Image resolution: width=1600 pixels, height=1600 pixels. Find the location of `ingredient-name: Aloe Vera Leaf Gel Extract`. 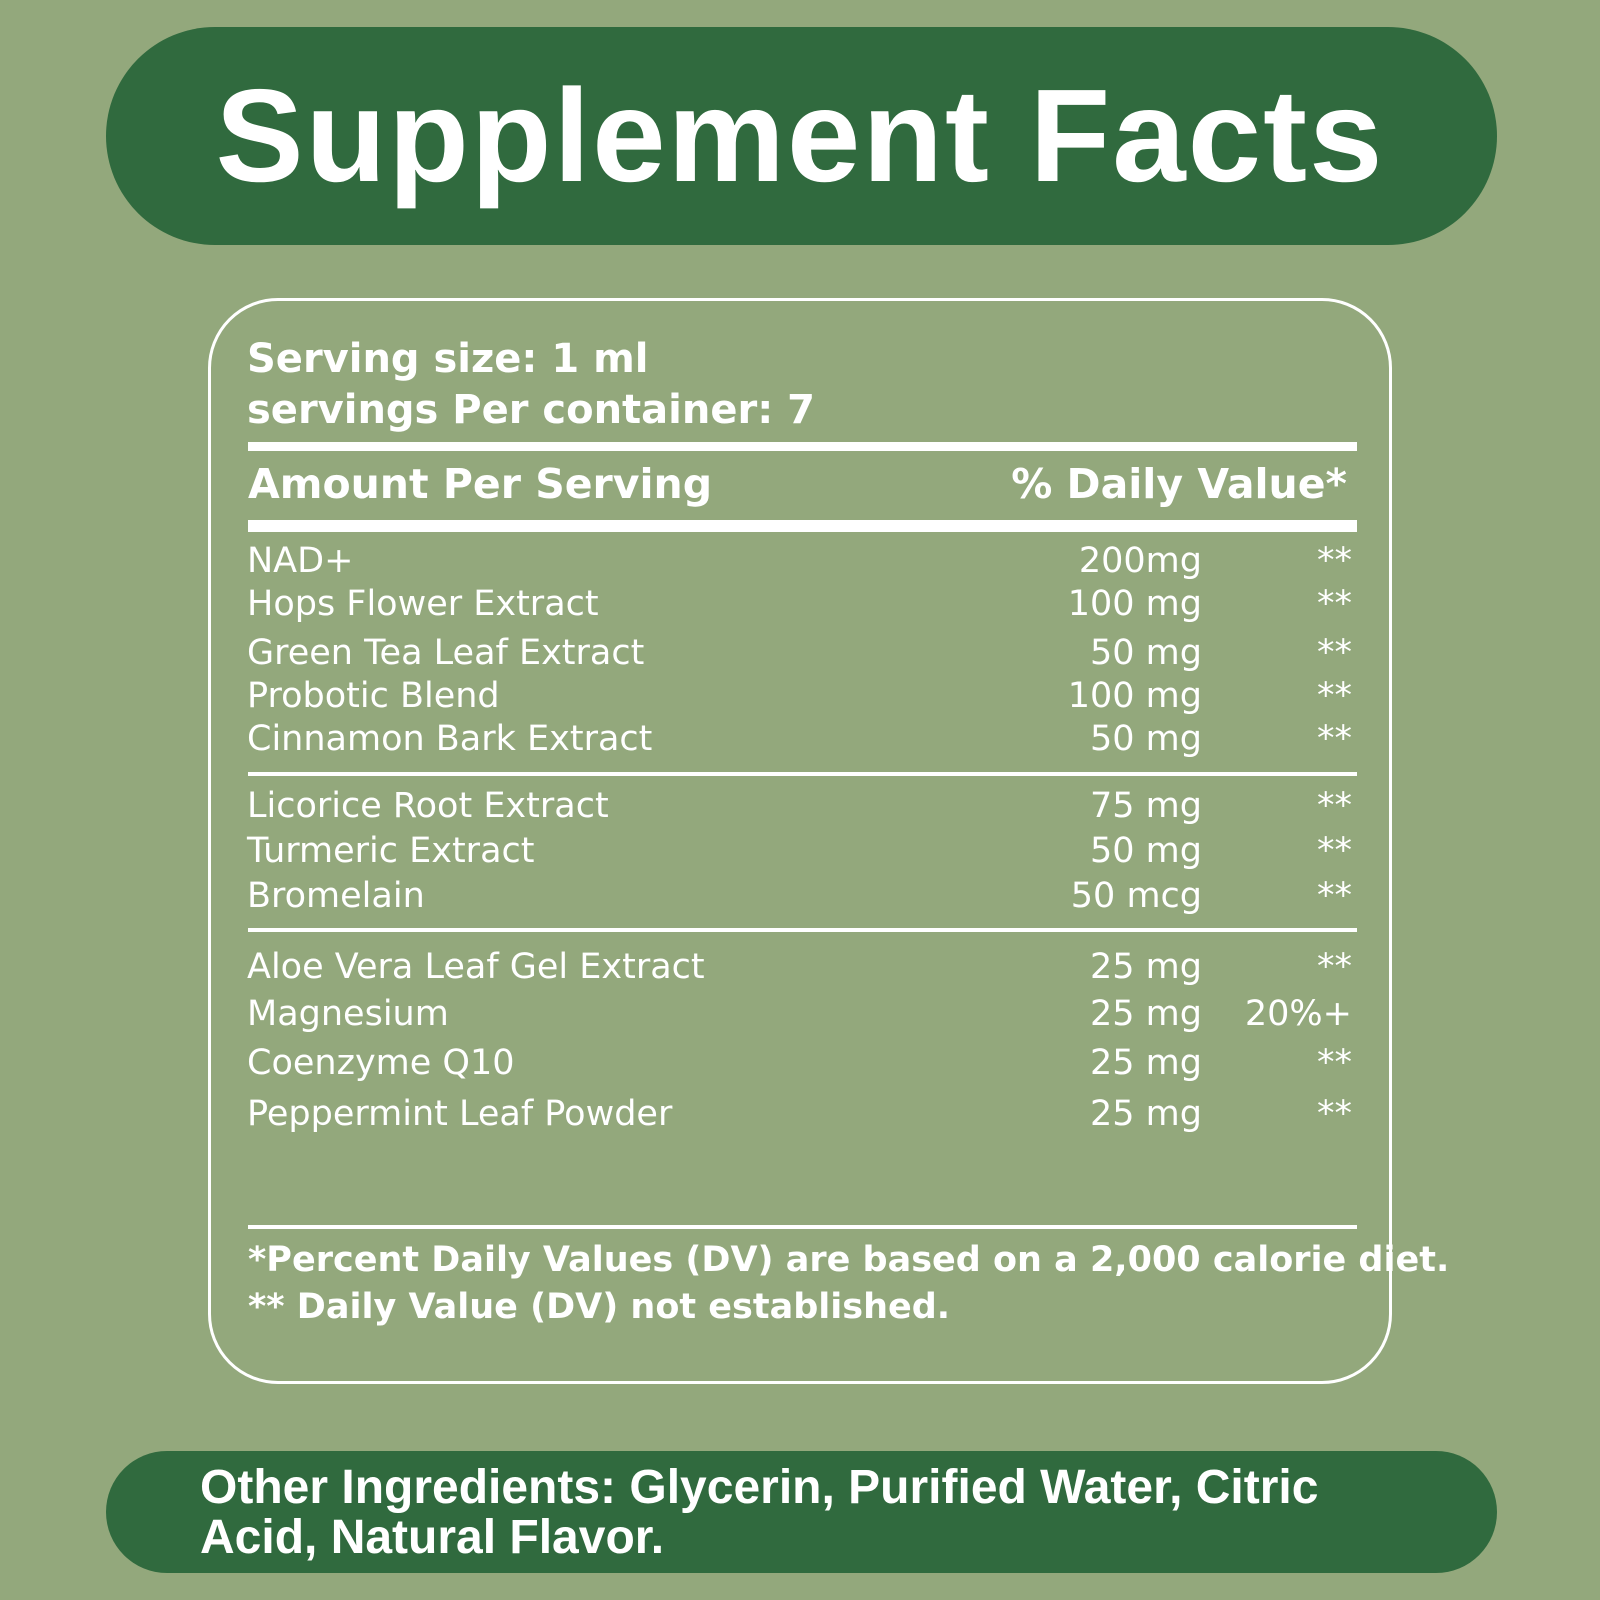

ingredient-name: Aloe Vera Leaf Gel Extract is located at coordinates (476, 967).